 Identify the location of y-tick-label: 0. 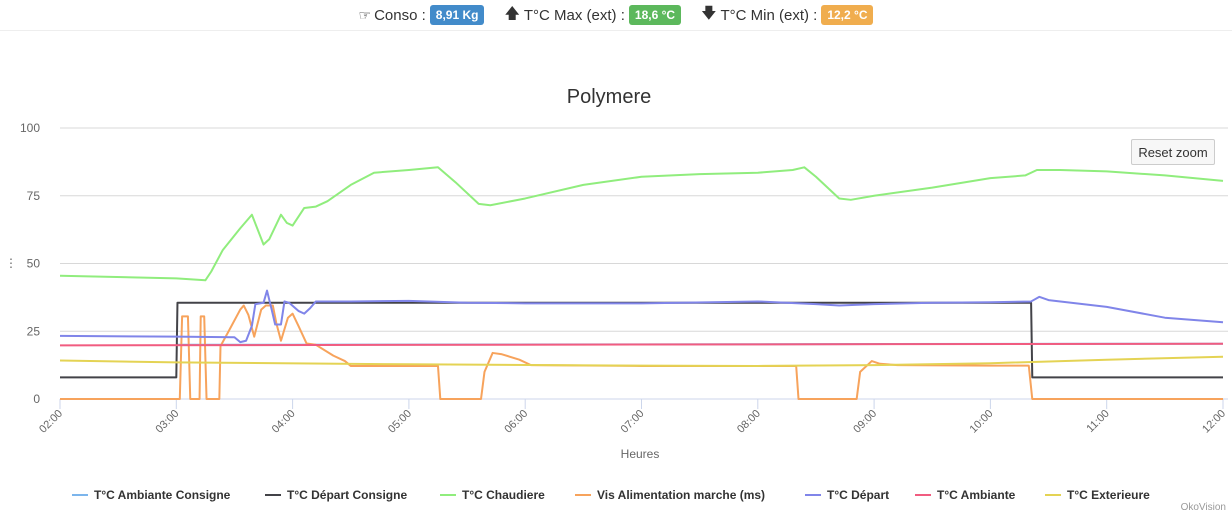
(36, 399).